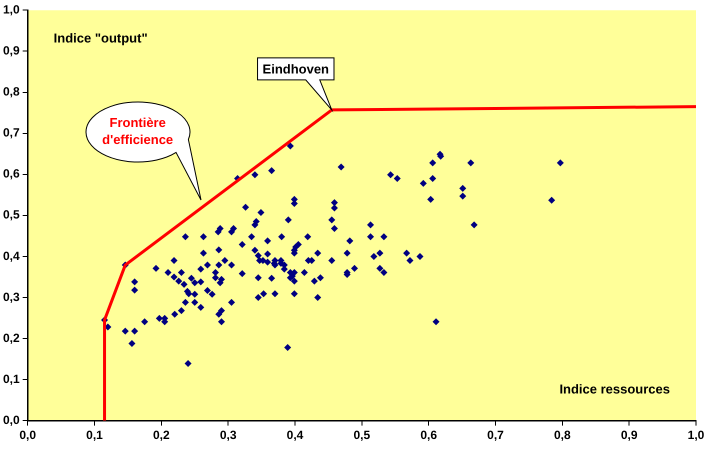  I want to click on y-tick-label: 0,7, so click(11, 133).